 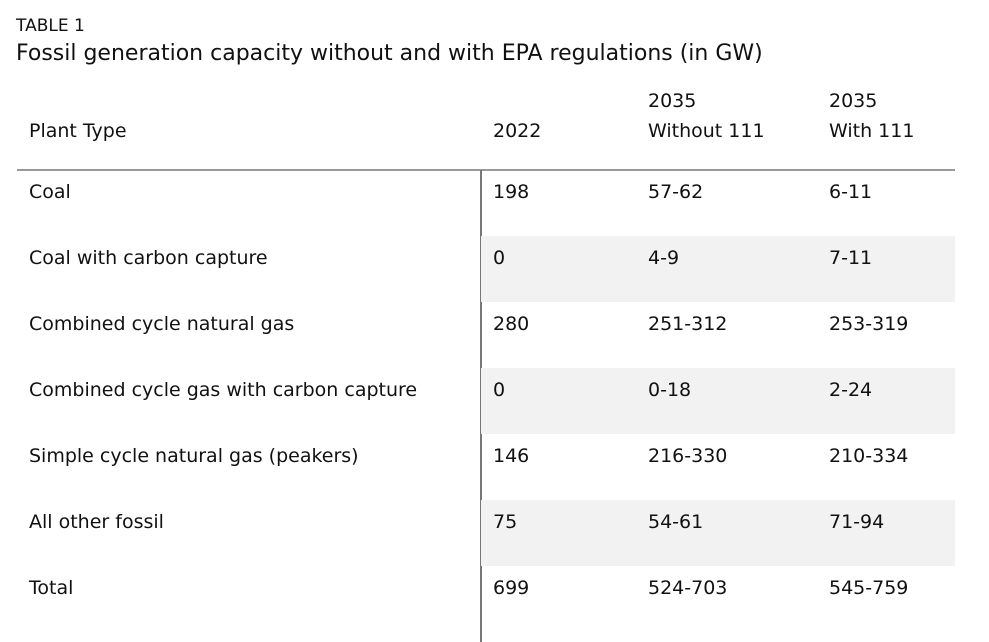 What do you see at coordinates (869, 324) in the screenshot?
I see `table-cell: 253-319` at bounding box center [869, 324].